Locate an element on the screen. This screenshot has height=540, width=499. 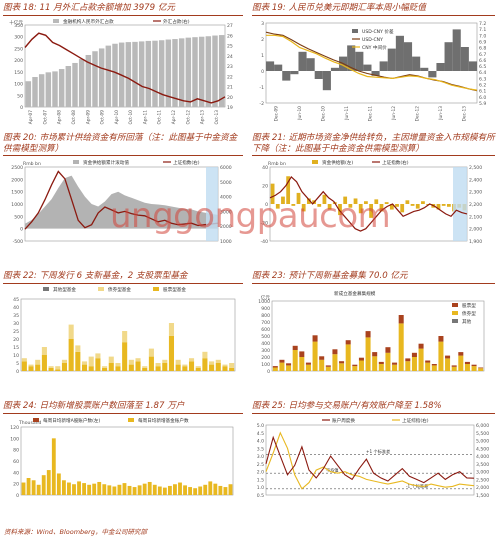
panel-title: 图表 25: 日均参与交易账户/有效账户降至 1.58% is located at coordinates (347, 406).